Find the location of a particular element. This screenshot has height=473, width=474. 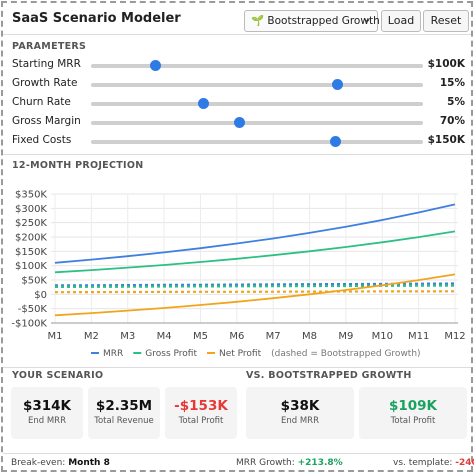

param-value: 70% is located at coordinates (452, 121).